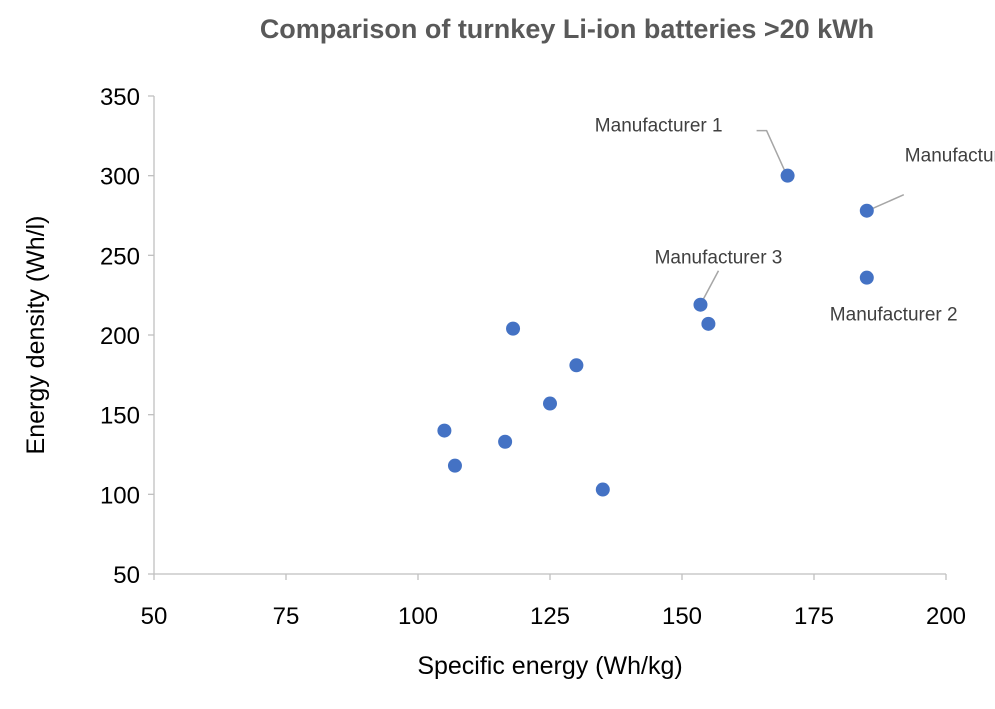  I want to click on x-tick-label: 150, so click(682, 616).